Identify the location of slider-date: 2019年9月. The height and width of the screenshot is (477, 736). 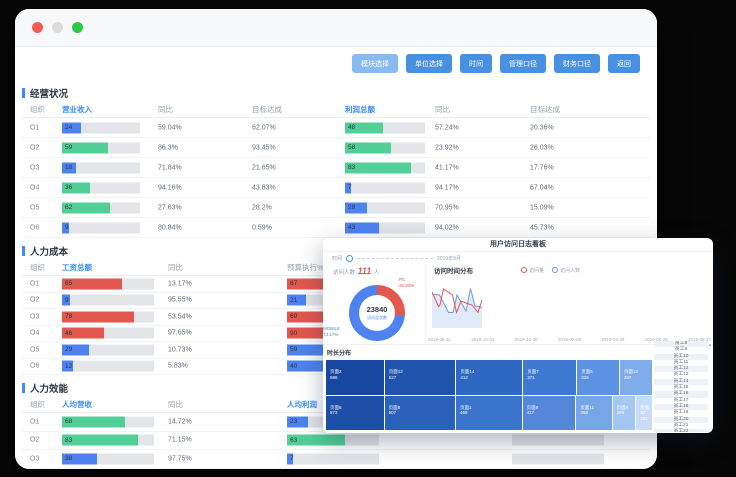
(449, 259).